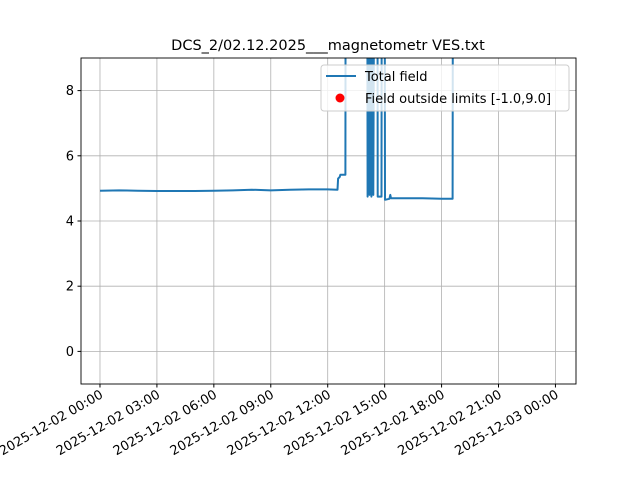 The width and height of the screenshot is (640, 480). What do you see at coordinates (70, 222) in the screenshot?
I see `y-tick-label: 4` at bounding box center [70, 222].